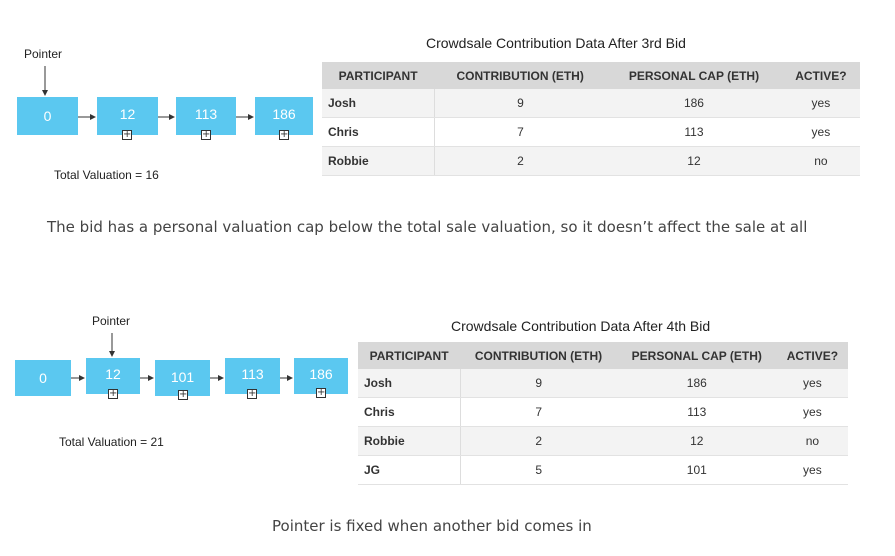  What do you see at coordinates (111, 442) in the screenshot?
I see `total-valuation: Total Valuation = 21` at bounding box center [111, 442].